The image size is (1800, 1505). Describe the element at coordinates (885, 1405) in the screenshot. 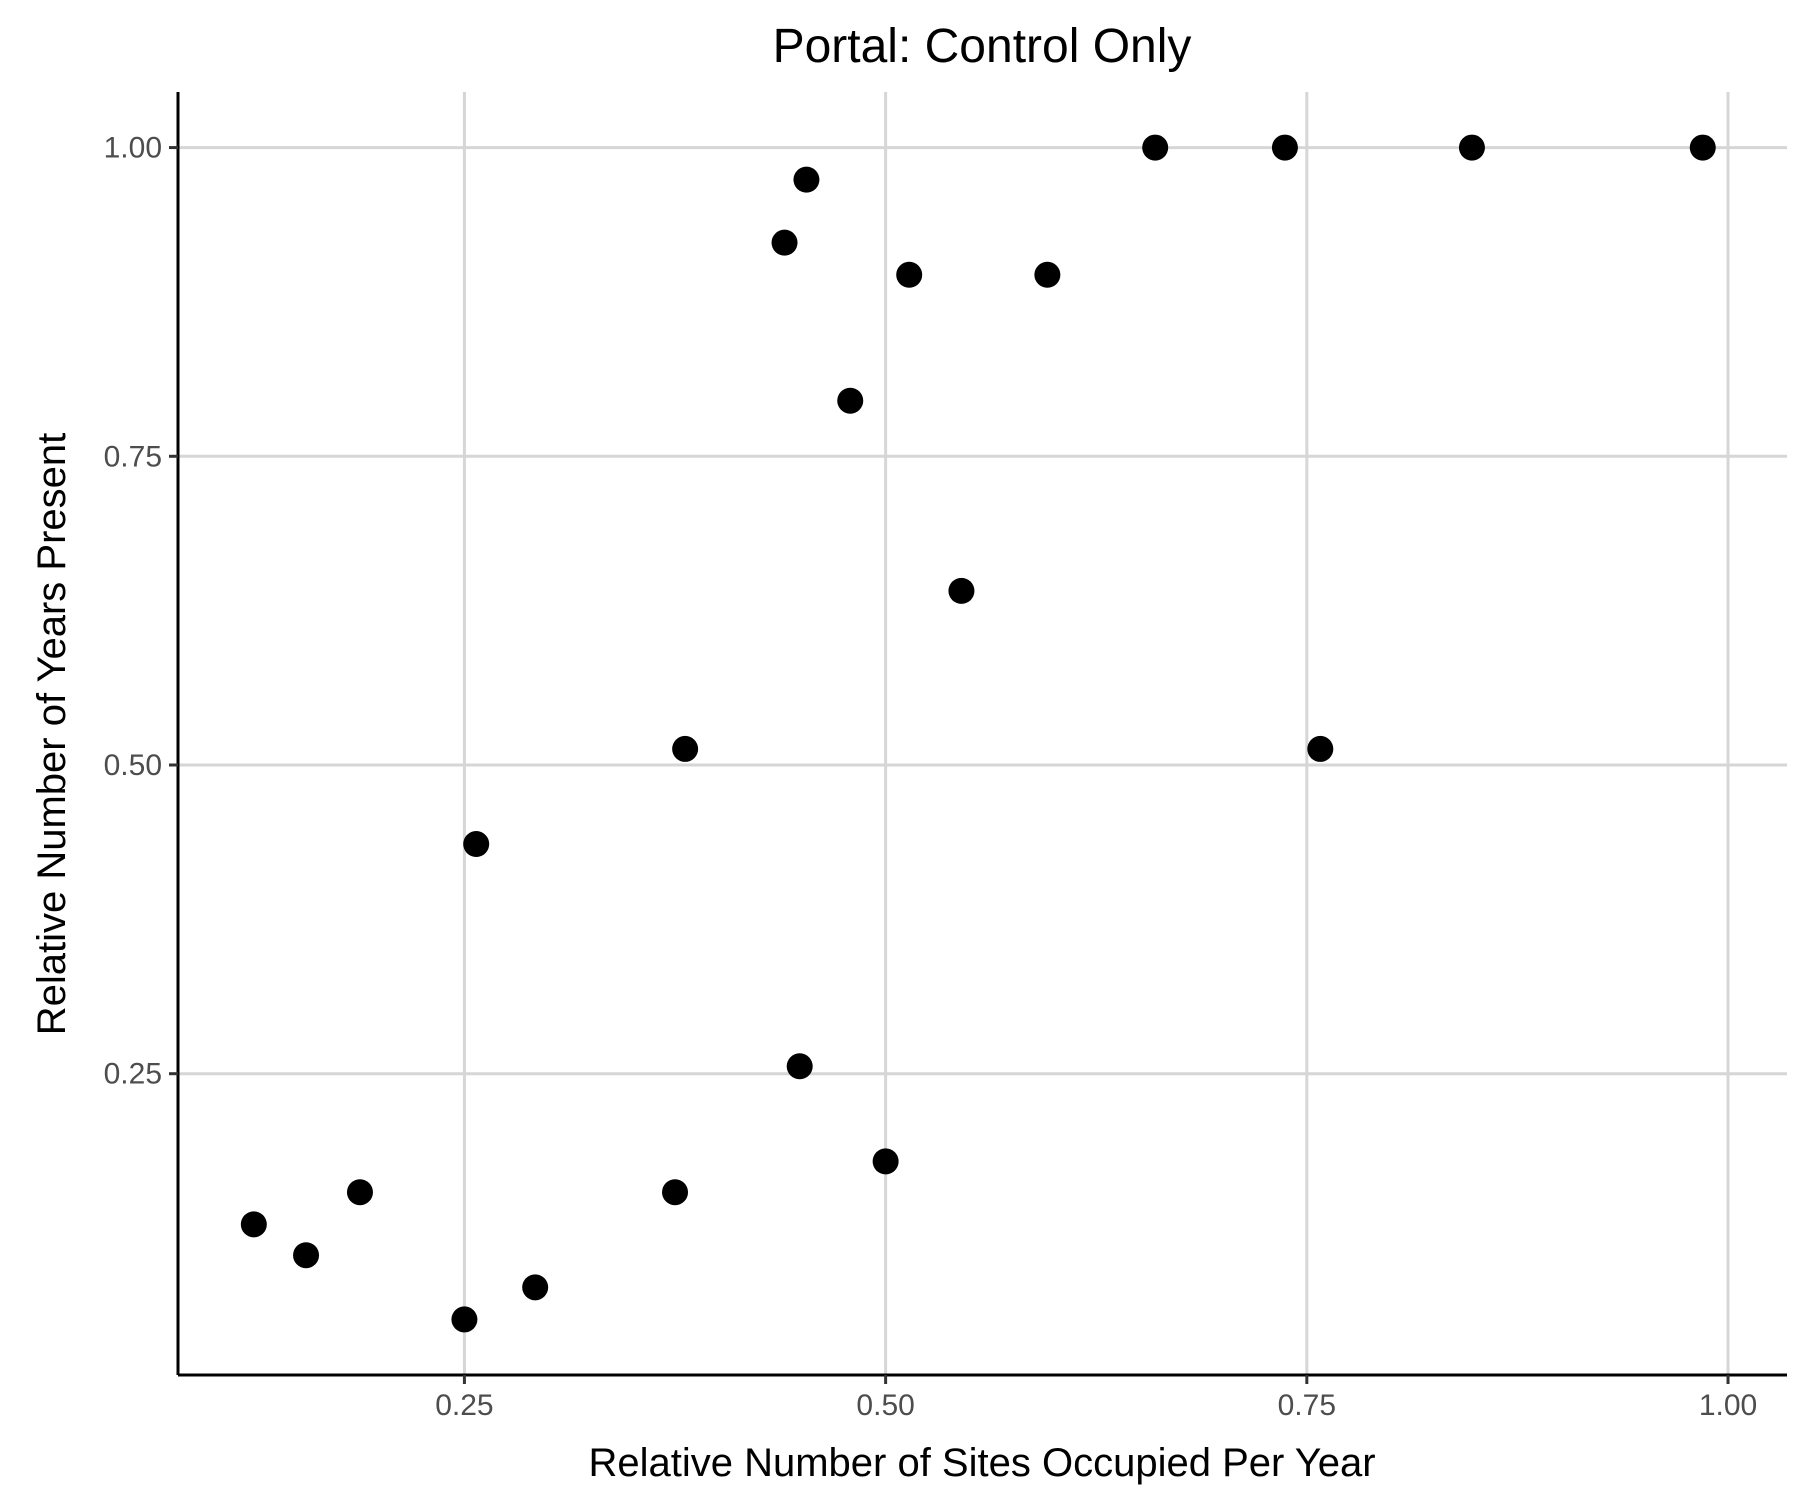

I see `x-tick-label: 0.50` at that location.